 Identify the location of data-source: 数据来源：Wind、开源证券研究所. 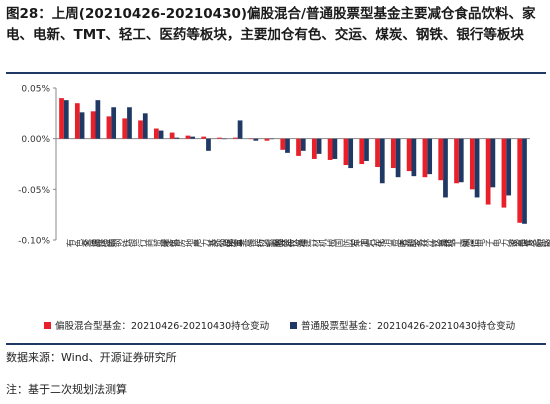
(91, 357).